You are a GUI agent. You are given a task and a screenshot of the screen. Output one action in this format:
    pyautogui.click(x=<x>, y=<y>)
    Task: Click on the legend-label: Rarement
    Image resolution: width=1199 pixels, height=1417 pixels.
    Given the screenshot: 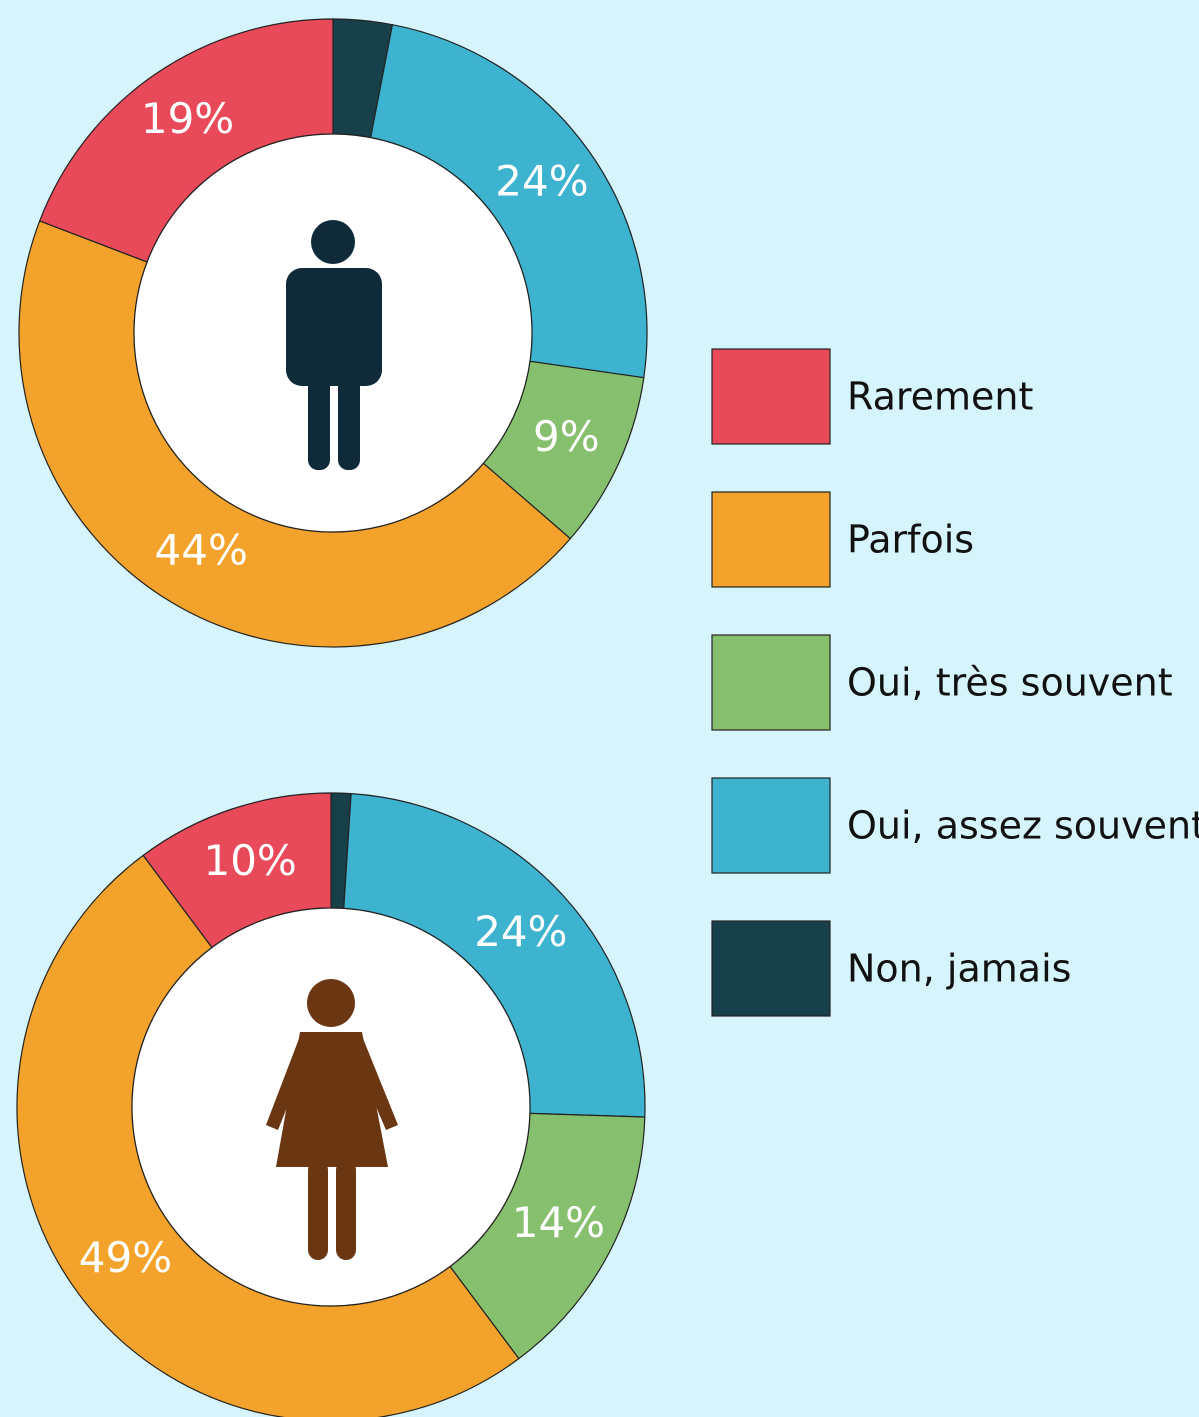 What is the action you would take?
    pyautogui.click(x=940, y=397)
    